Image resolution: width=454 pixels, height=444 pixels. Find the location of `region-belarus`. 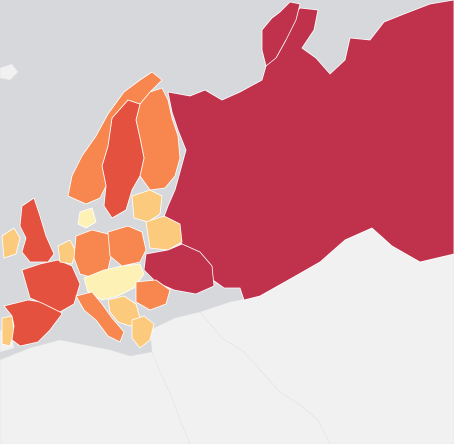

region-belarus is located at coordinates (164, 233).